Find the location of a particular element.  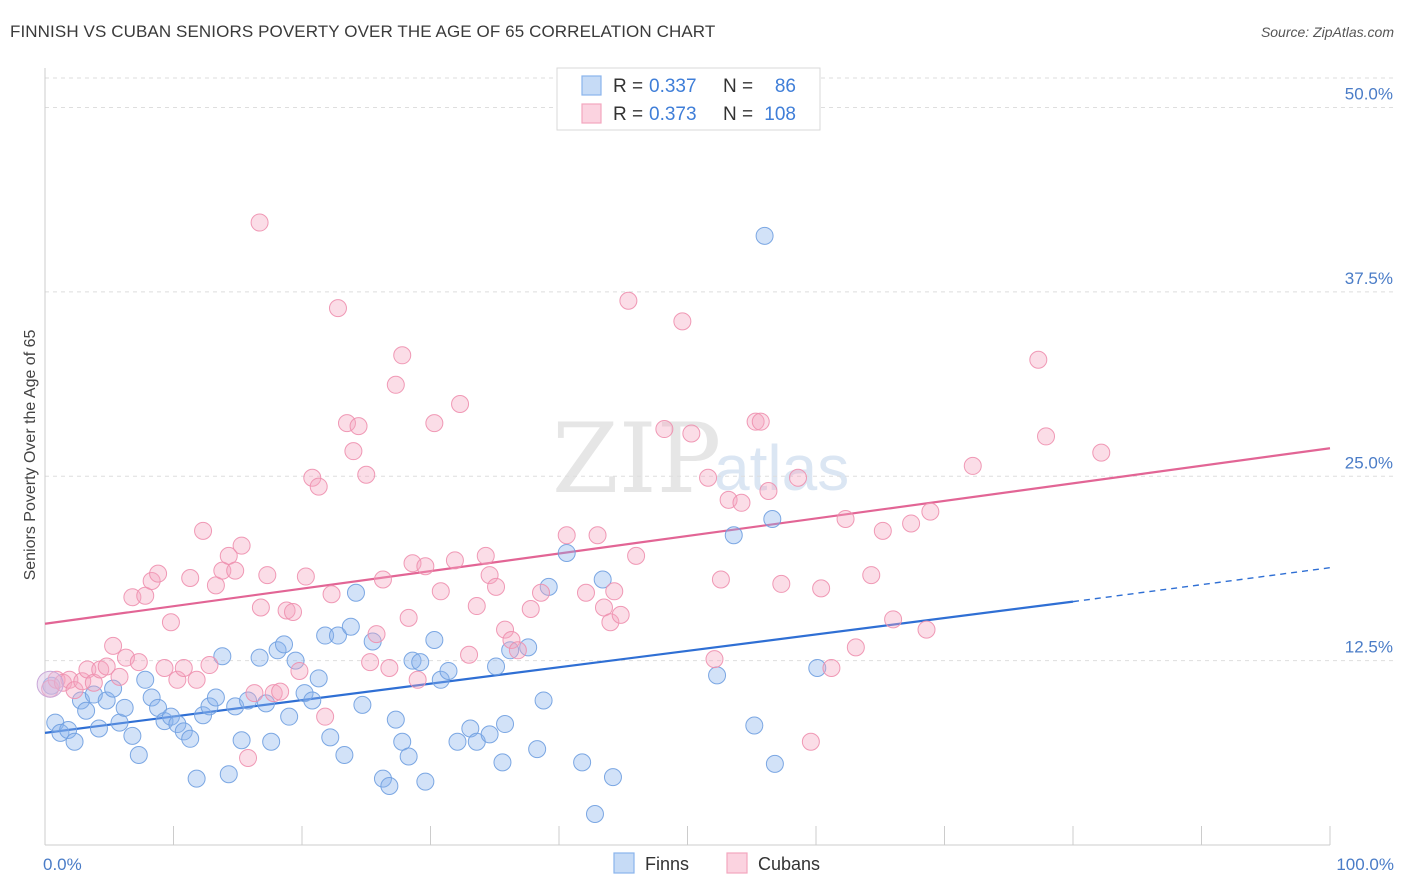

legend-top: R = 0.337 N = 86 R = 0.373 N = 108 is located at coordinates (688, 99).